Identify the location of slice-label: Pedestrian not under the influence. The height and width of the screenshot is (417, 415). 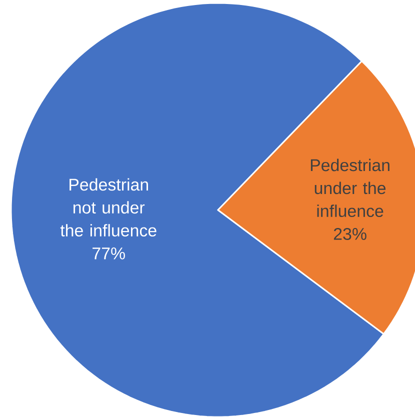
(108, 207).